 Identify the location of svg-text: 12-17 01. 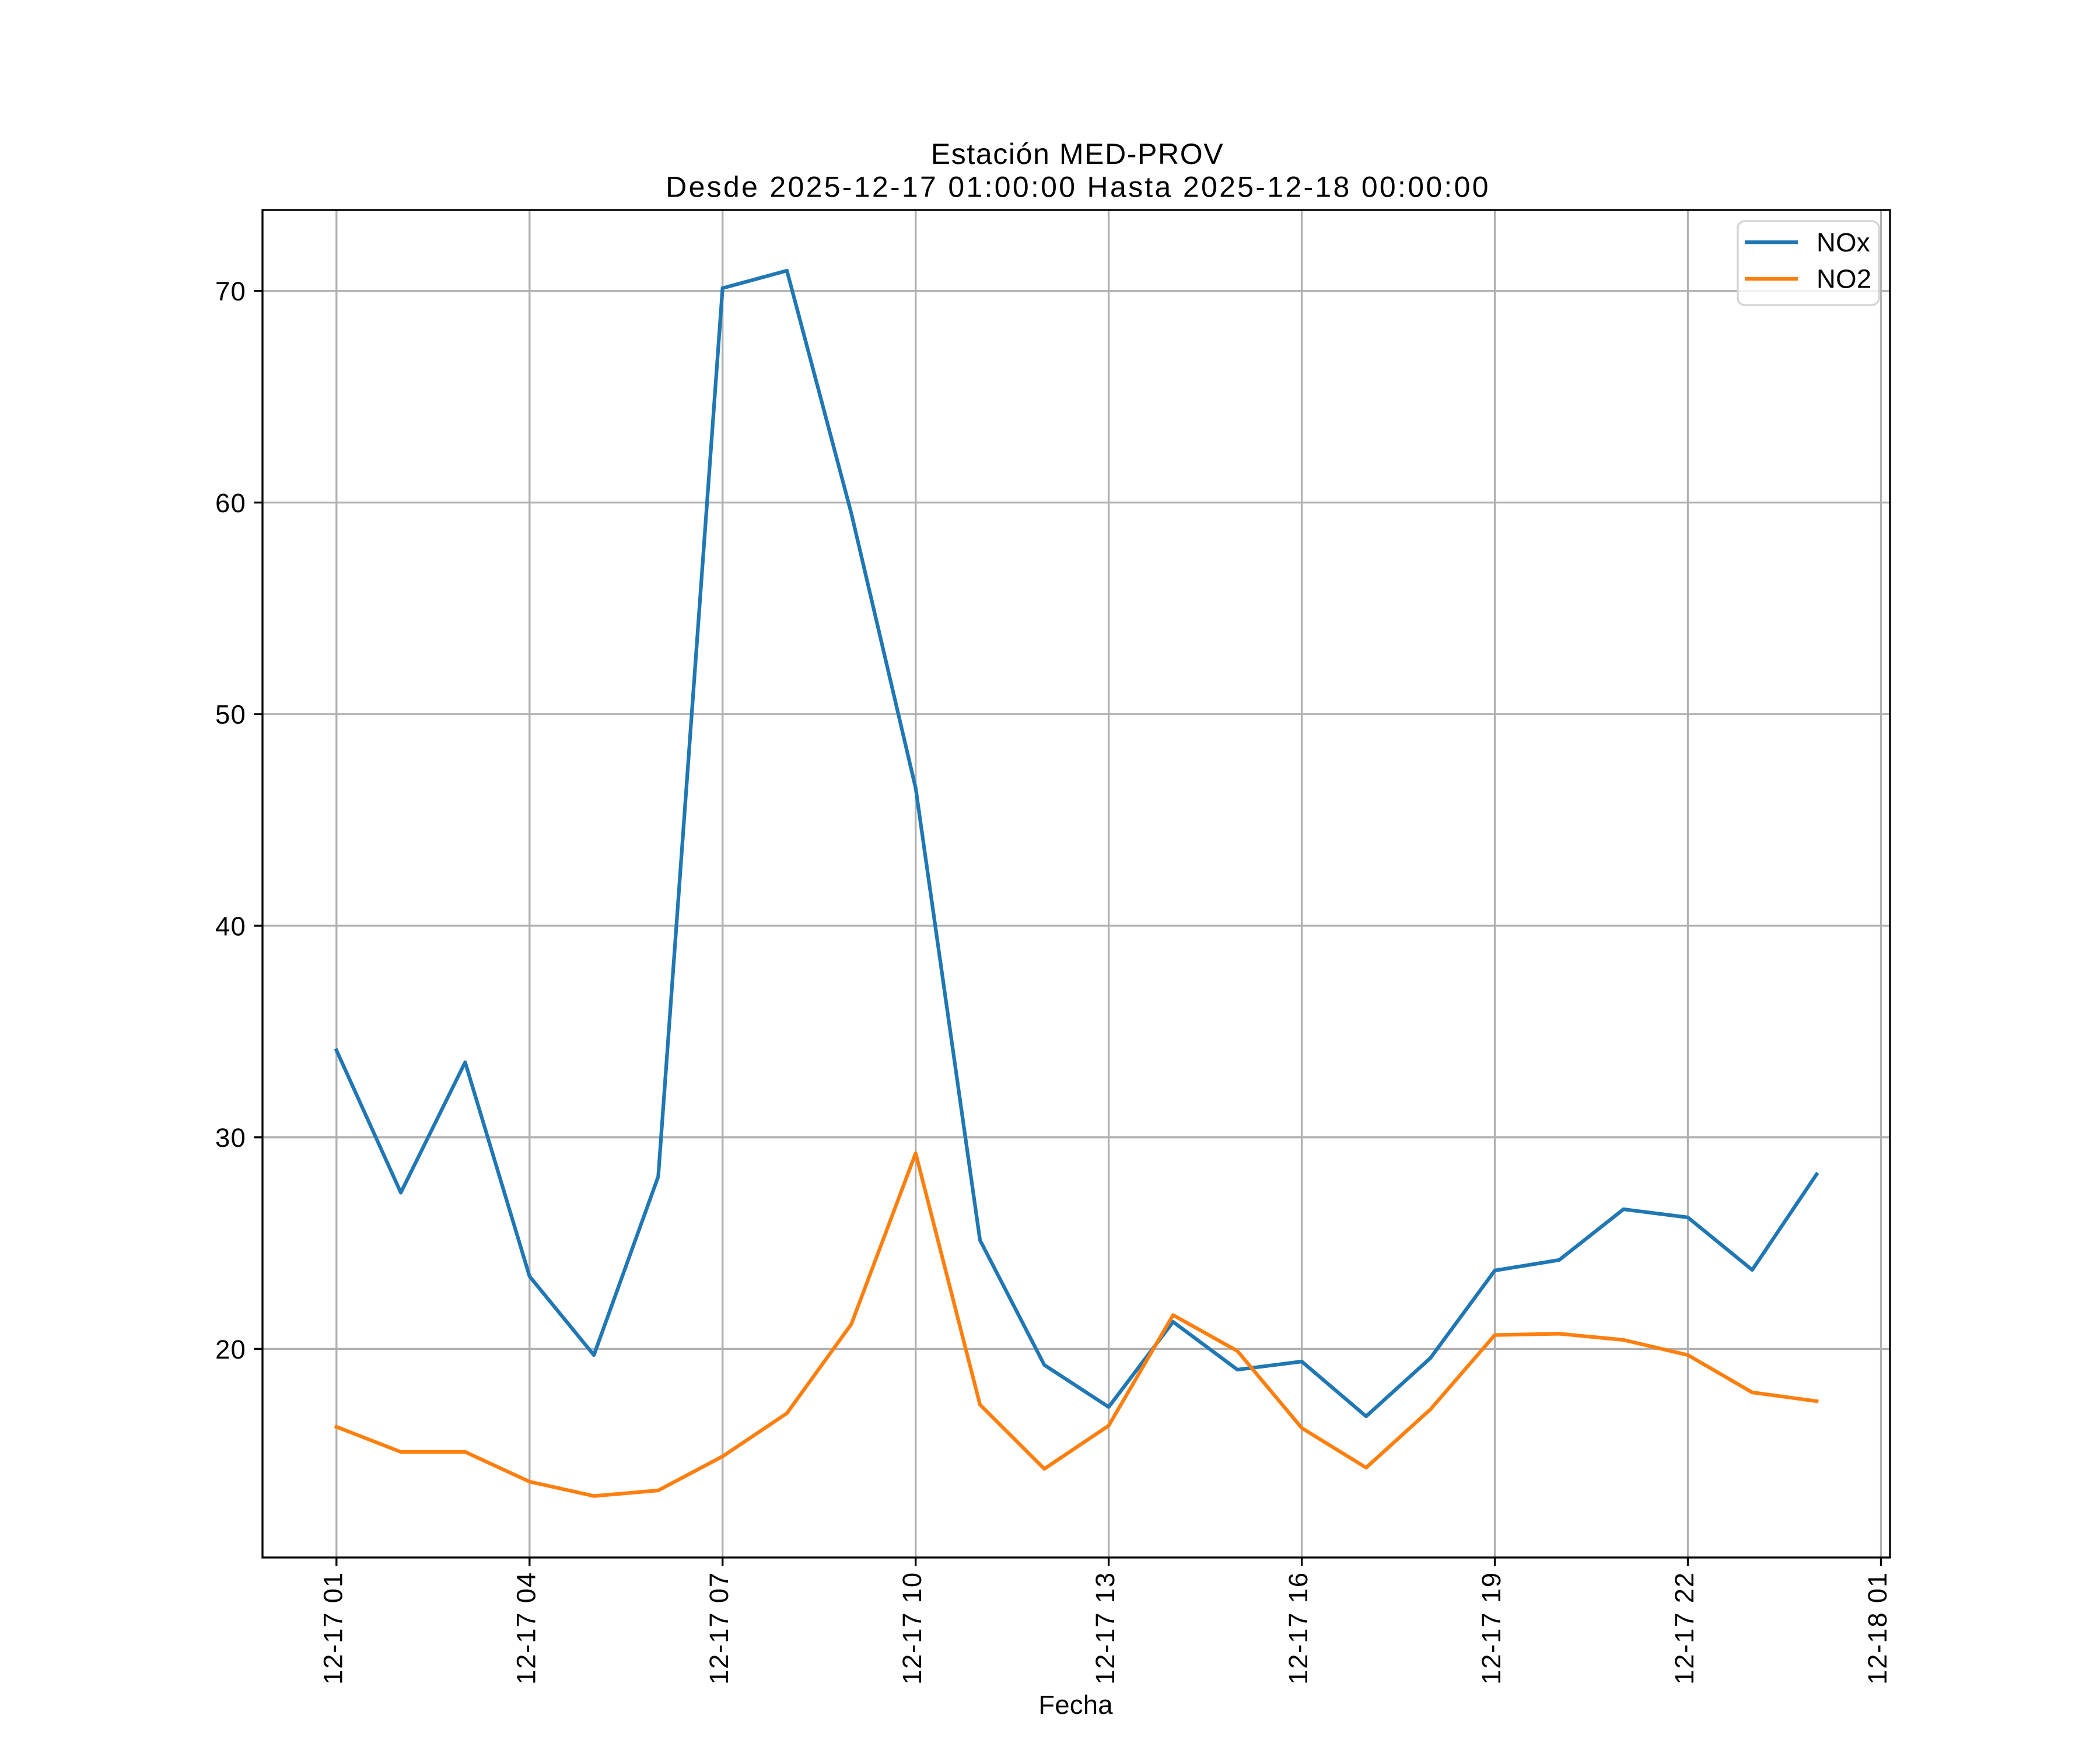
(333, 1629).